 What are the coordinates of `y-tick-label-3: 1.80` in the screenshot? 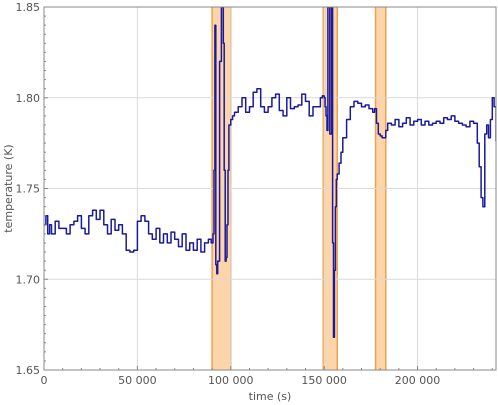 It's located at (28, 98).